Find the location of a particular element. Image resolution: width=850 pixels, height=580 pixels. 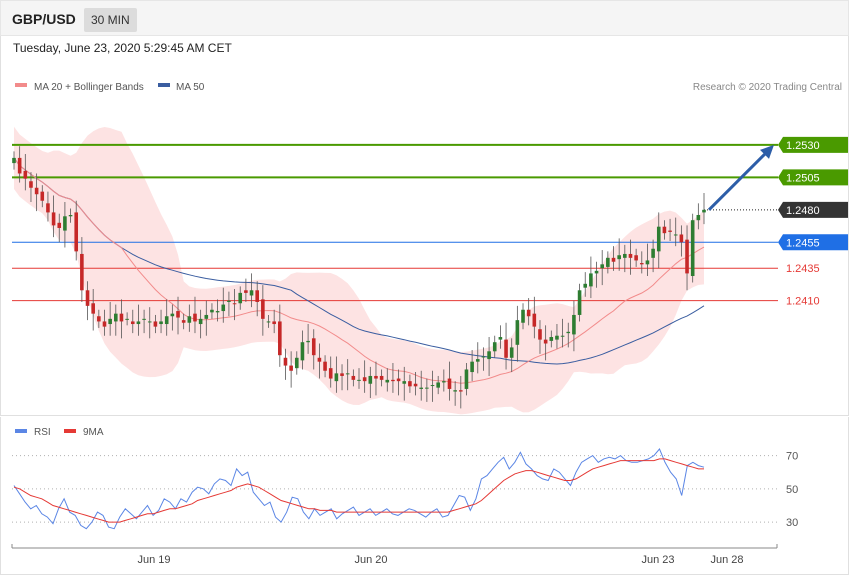

level-label-1.2410: 1.2410 is located at coordinates (803, 302).